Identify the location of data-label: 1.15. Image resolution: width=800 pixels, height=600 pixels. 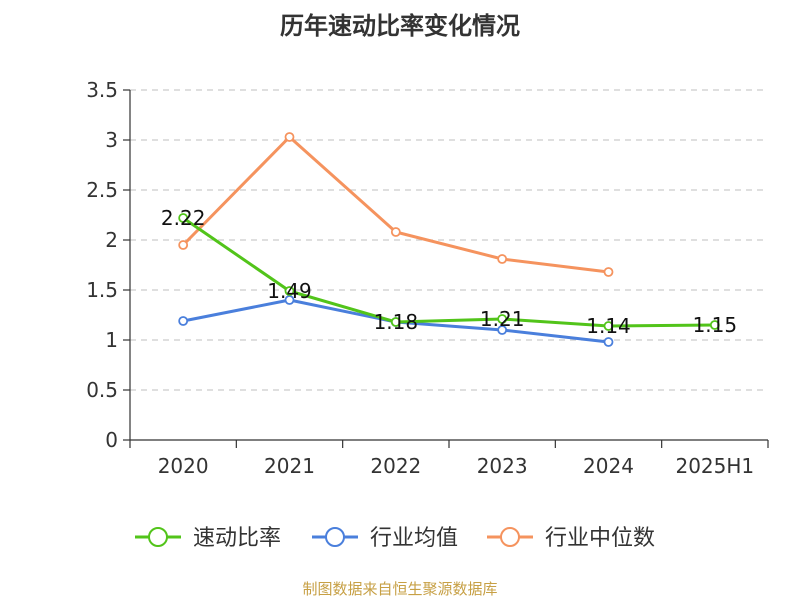
(715, 325).